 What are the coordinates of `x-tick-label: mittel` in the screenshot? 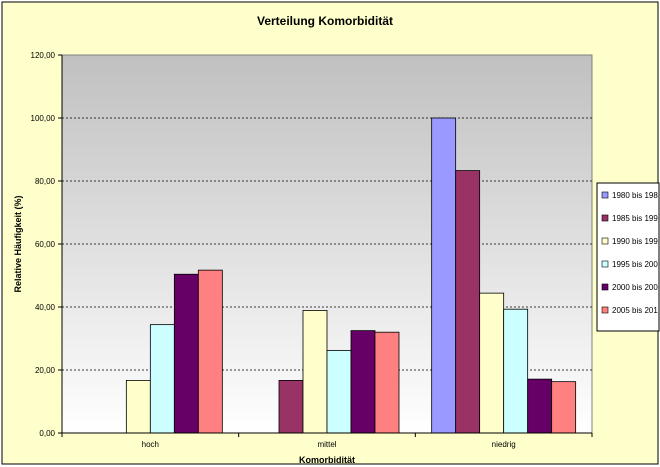 It's located at (326, 444).